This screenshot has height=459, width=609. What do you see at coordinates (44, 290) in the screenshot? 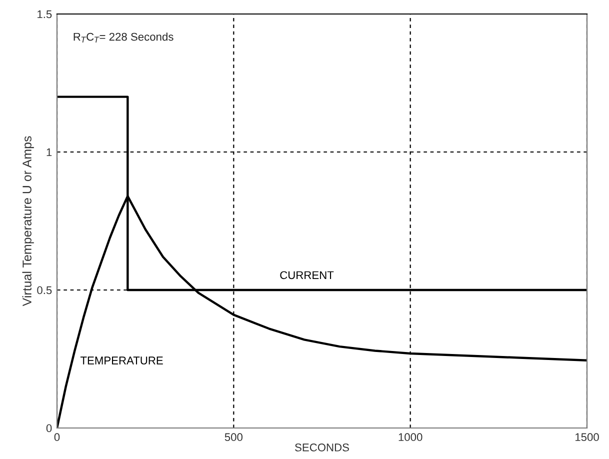
I see `y-tick-label: 0.5` at bounding box center [44, 290].